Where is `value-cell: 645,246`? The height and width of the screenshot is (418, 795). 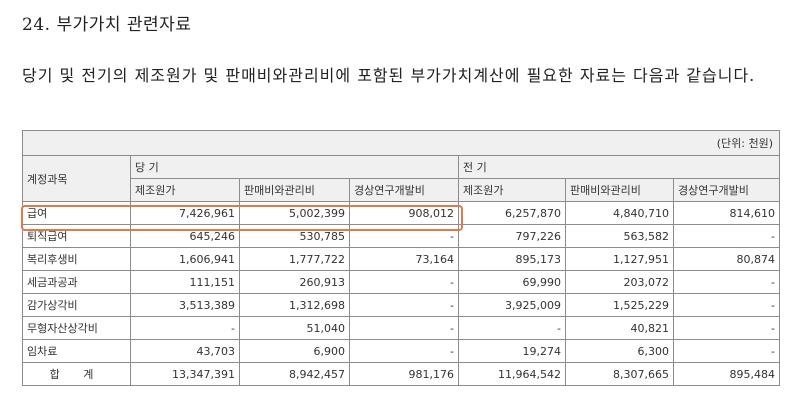
value-cell: 645,246 is located at coordinates (185, 236).